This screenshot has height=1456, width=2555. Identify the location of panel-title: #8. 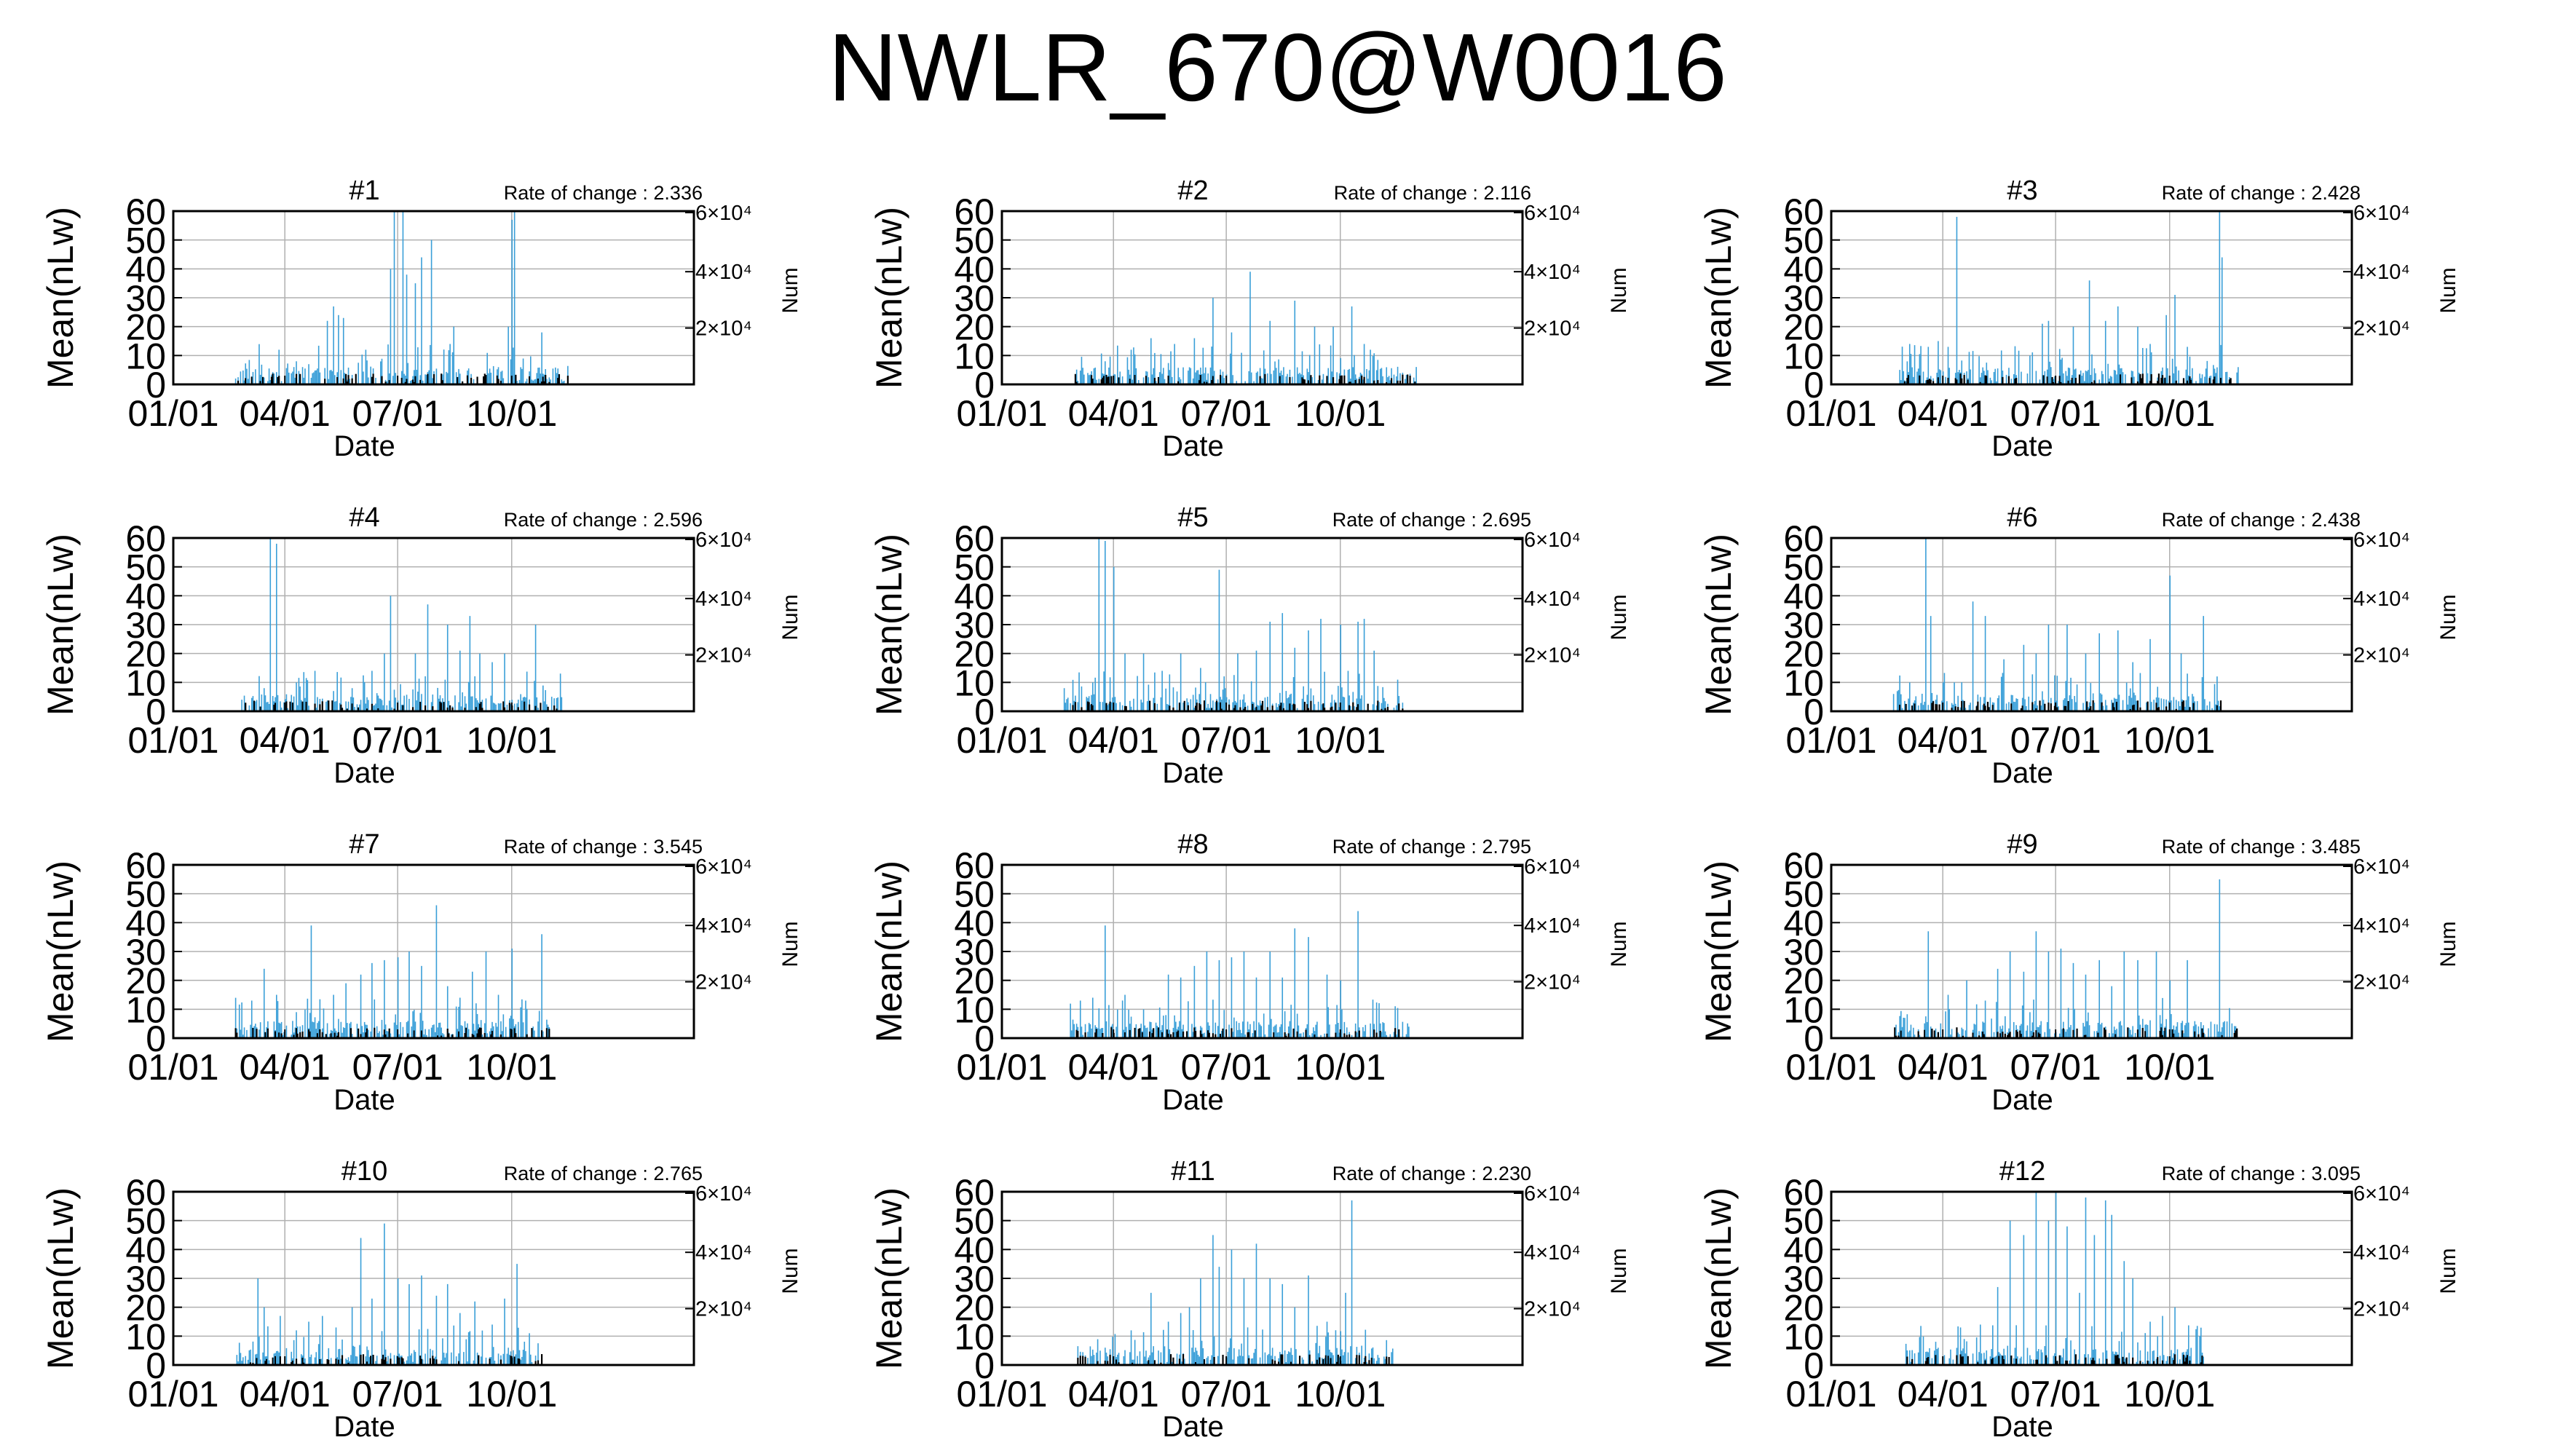
(1192, 844).